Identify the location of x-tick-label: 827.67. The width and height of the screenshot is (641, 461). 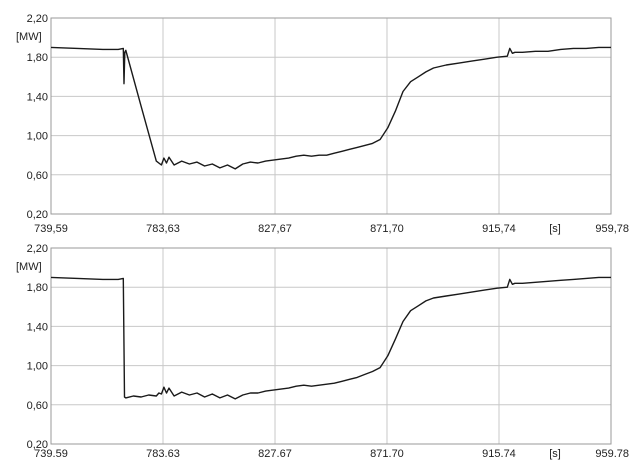
(275, 454).